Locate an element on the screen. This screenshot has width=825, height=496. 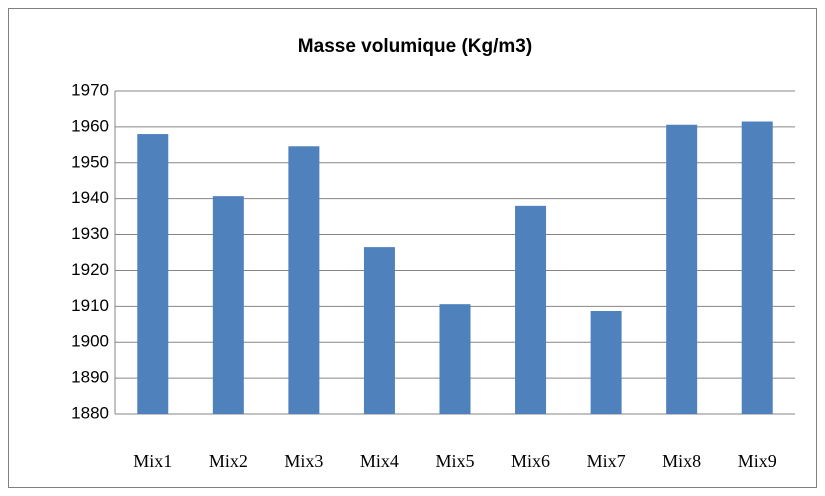
y-tick-label: 1900 is located at coordinates (90, 341).